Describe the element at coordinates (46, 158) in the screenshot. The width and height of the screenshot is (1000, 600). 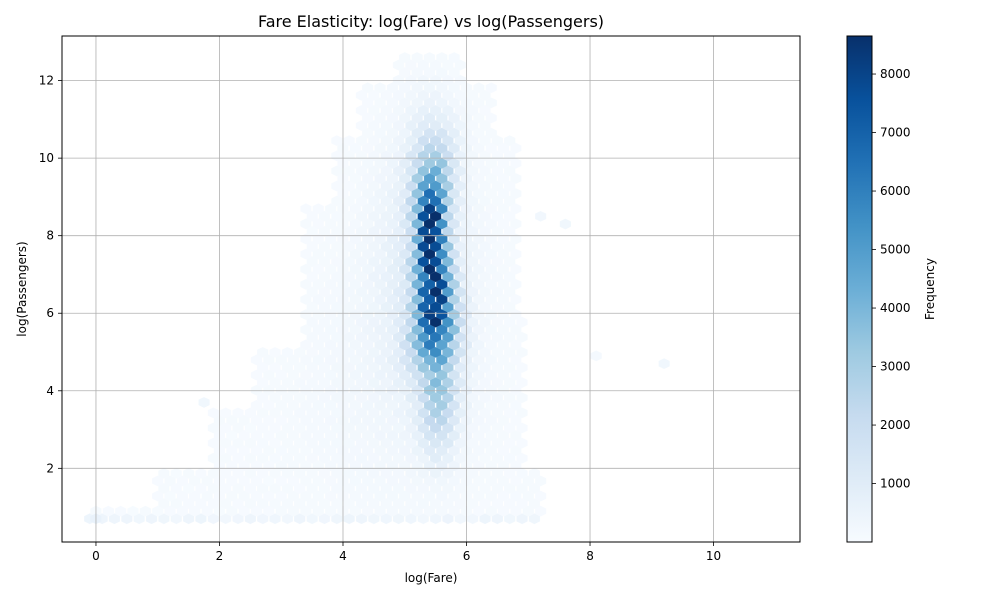
I see `y-tick-label: 10` at that location.